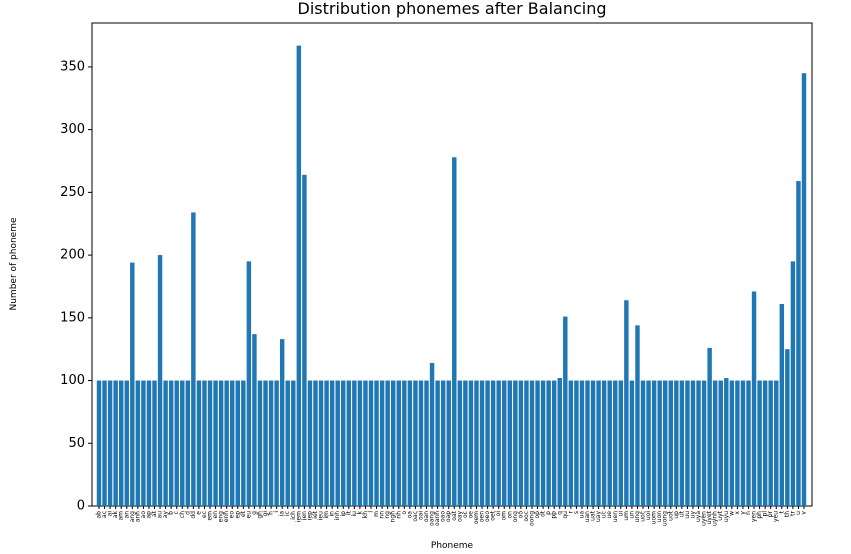 Image resolution: width=851 pixels, height=554 pixels. Describe the element at coordinates (715, 518) in the screenshot. I see `x-tick-label: uynh` at that location.